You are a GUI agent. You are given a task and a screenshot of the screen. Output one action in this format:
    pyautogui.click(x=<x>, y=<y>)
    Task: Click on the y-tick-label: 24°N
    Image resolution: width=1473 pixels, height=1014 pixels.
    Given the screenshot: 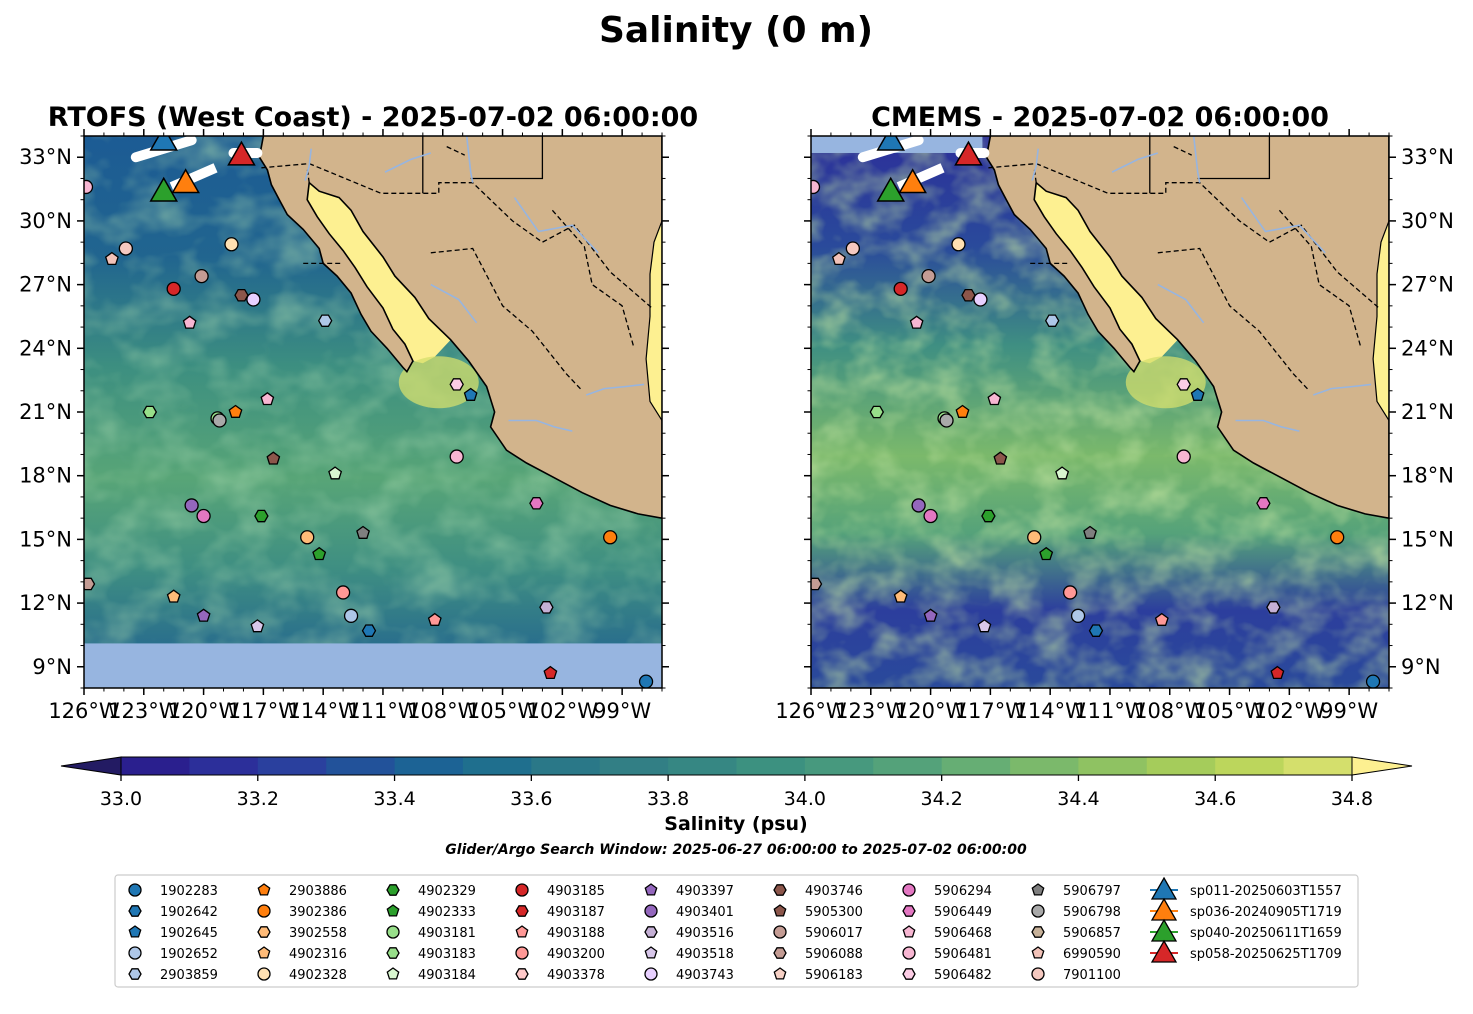 What is the action you would take?
    pyautogui.click(x=1427, y=348)
    